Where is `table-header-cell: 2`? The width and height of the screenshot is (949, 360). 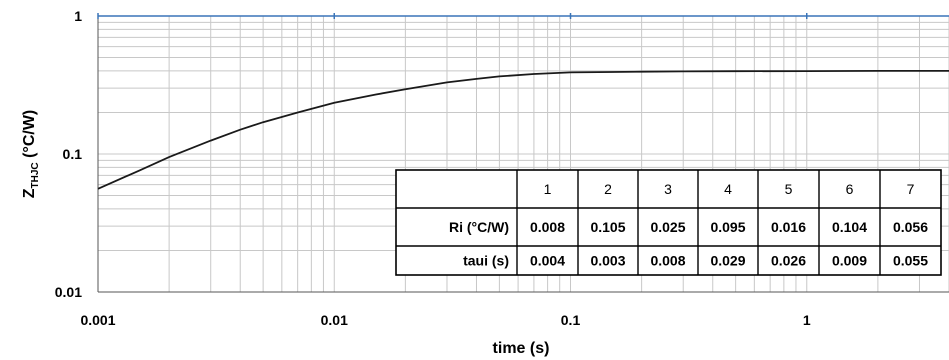 table-header-cell: 2 is located at coordinates (608, 189).